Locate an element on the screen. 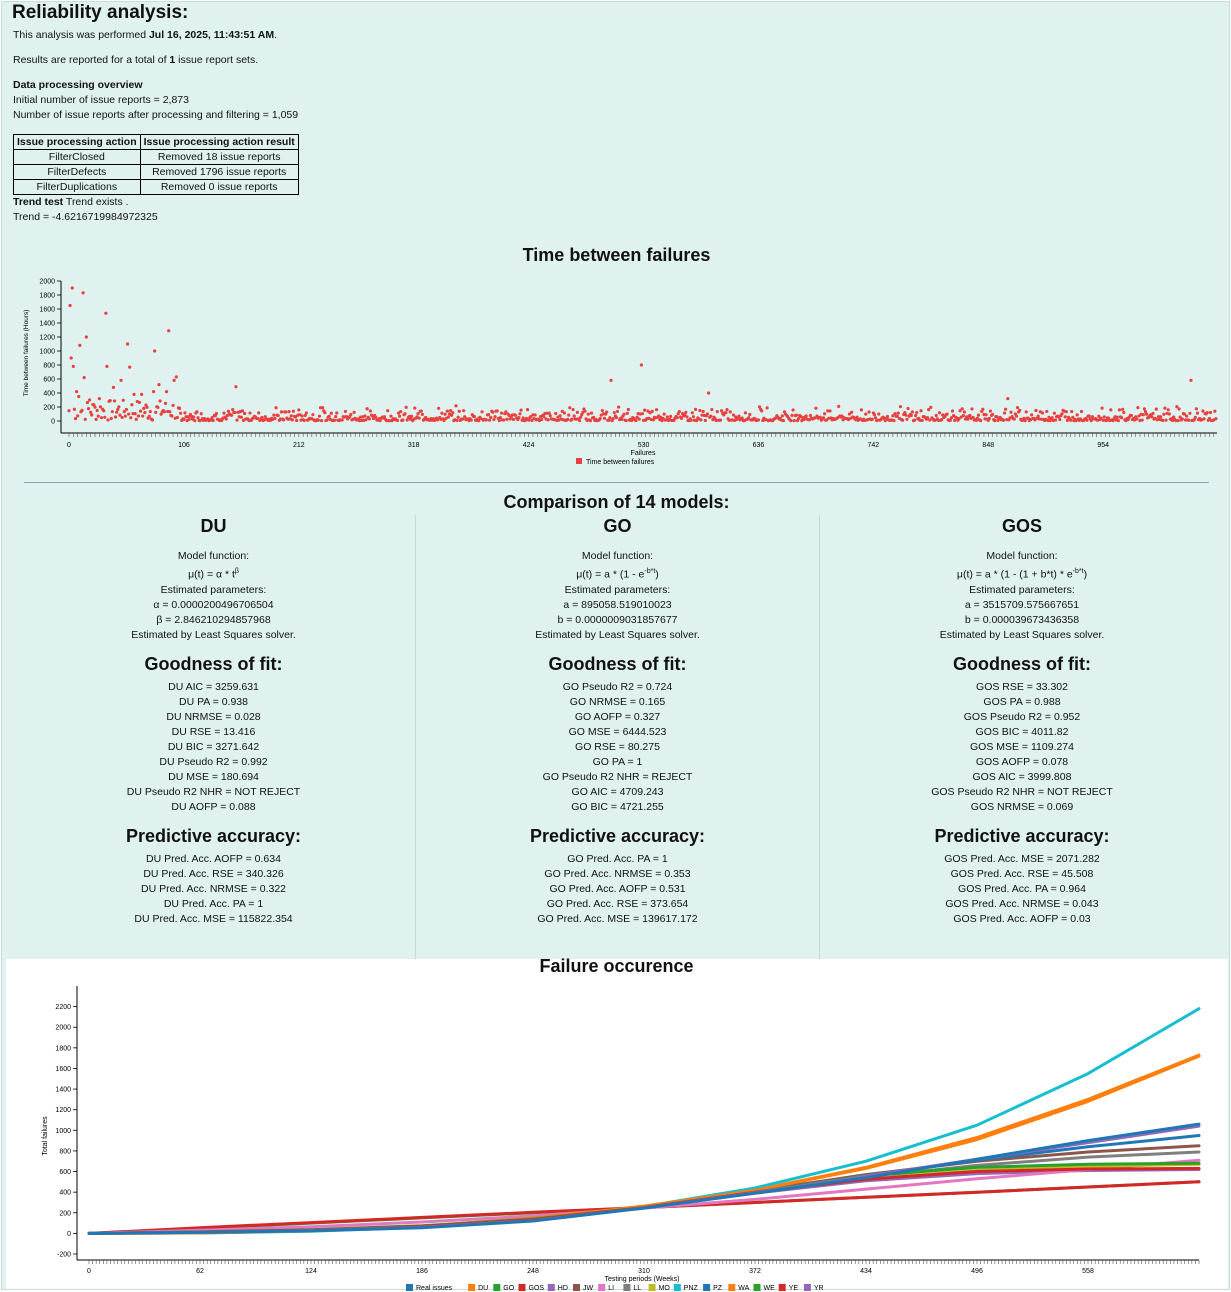 The image size is (1231, 1292). pa-heading: Predictive accuracy: is located at coordinates (213, 835).